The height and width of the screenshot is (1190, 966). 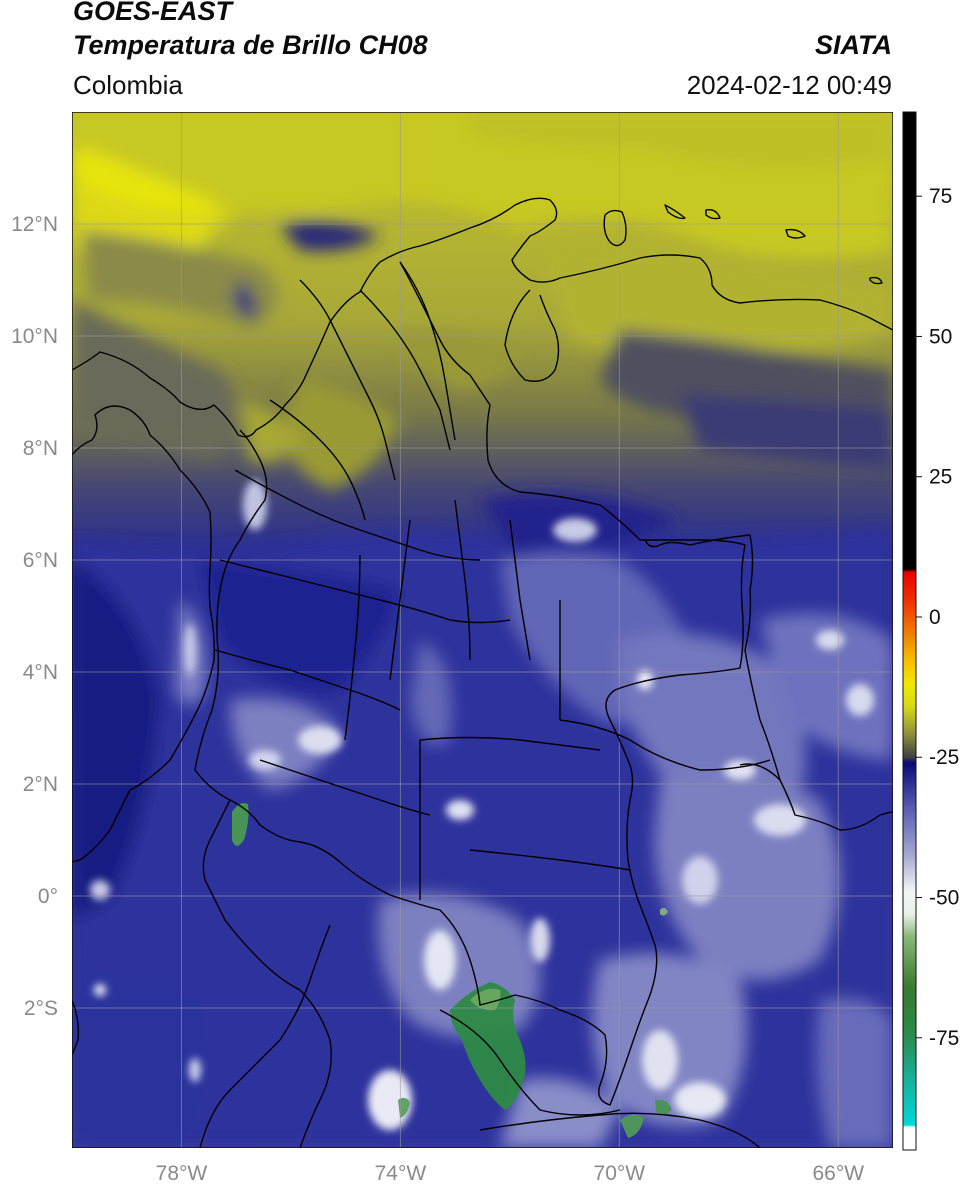 What do you see at coordinates (940, 196) in the screenshot?
I see `colorbar-tick-label: 75` at bounding box center [940, 196].